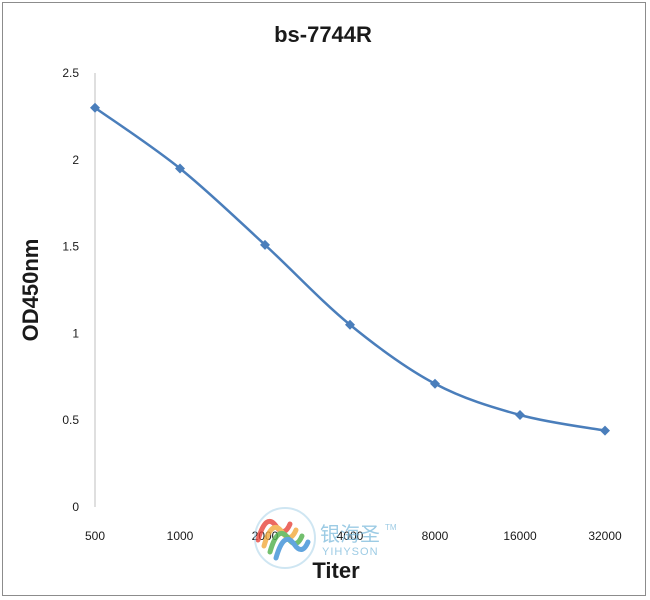 This screenshot has width=650, height=600. I want to click on y-tick-label: 2.5, so click(70, 73).